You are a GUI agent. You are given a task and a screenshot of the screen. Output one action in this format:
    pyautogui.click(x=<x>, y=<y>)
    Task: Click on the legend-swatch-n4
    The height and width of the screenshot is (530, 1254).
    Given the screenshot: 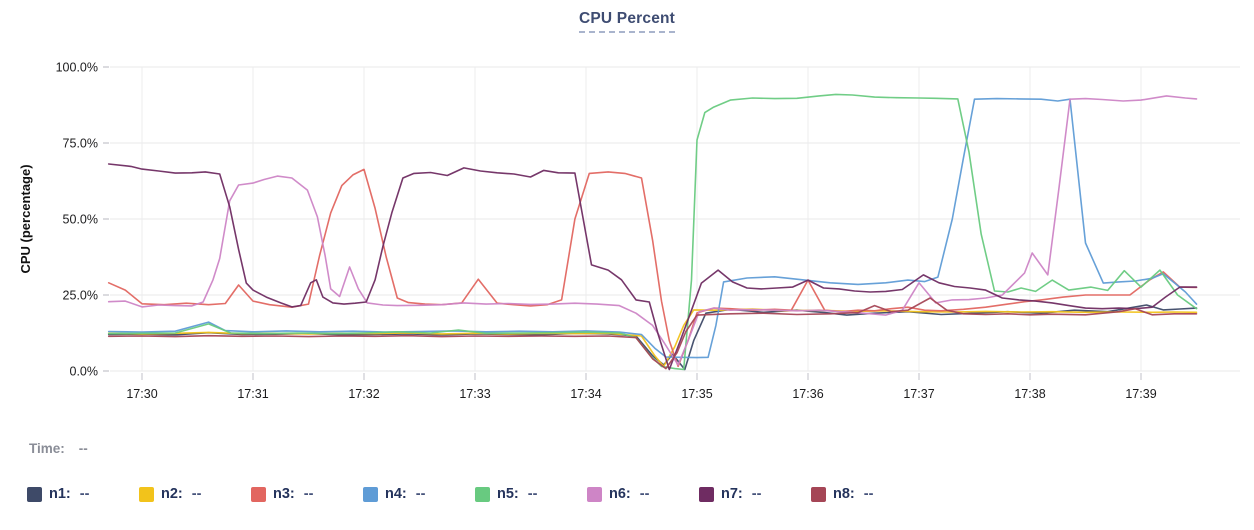 What is the action you would take?
    pyautogui.click(x=370, y=494)
    